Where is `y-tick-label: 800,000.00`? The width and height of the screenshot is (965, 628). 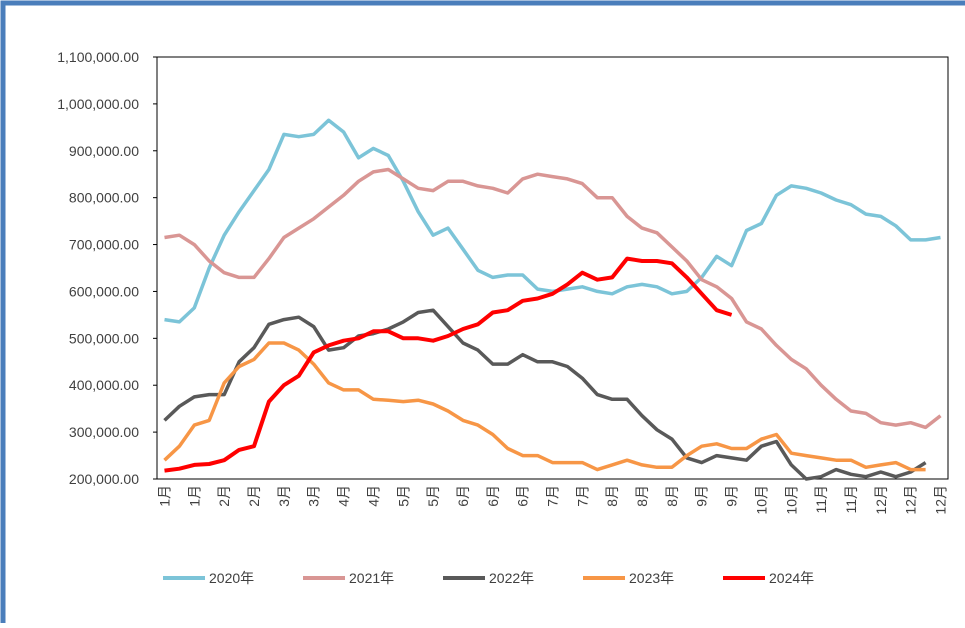
y-tick-label: 800,000.00 is located at coordinates (104, 198).